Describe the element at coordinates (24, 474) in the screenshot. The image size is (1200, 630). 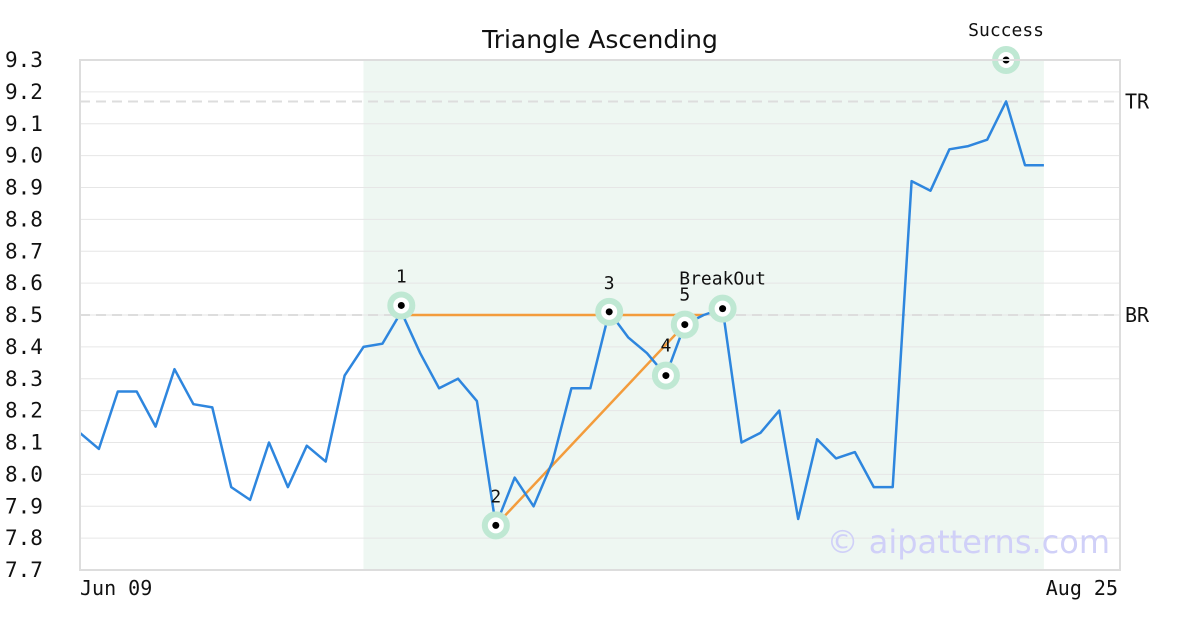
I see `y-tick-label: 8.0` at that location.